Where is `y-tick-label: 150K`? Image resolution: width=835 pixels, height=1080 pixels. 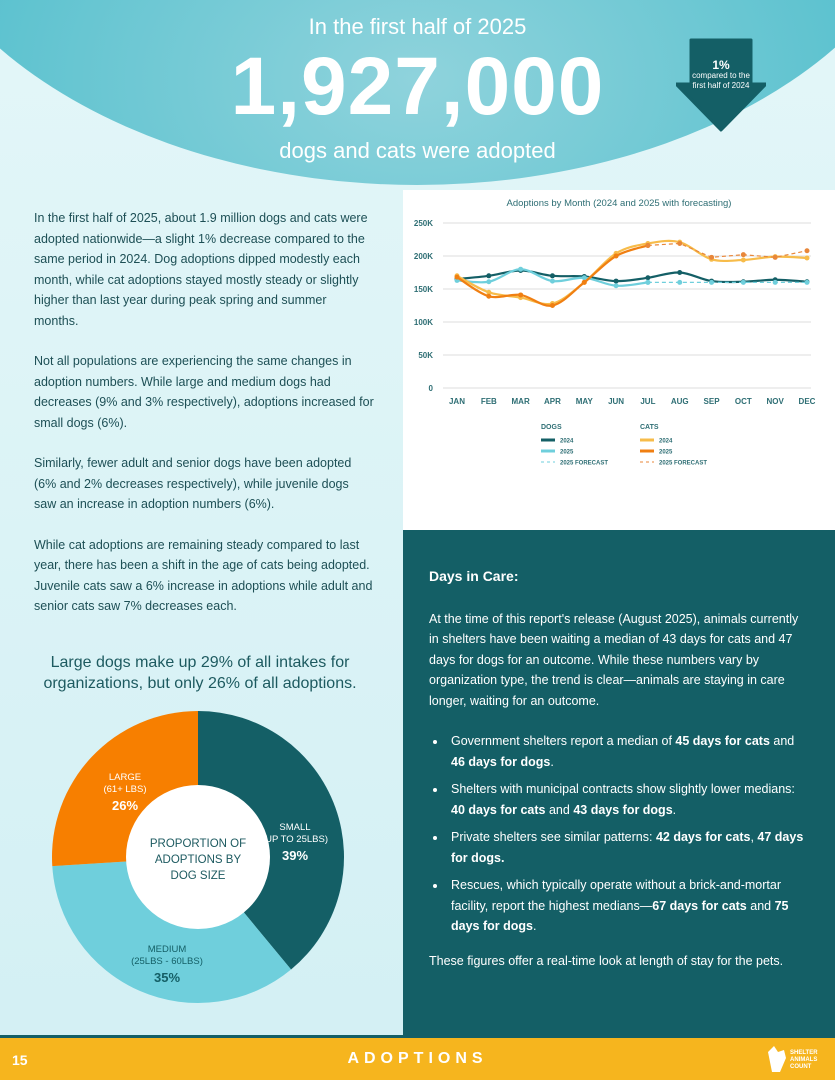 y-tick-label: 150K is located at coordinates (423, 289).